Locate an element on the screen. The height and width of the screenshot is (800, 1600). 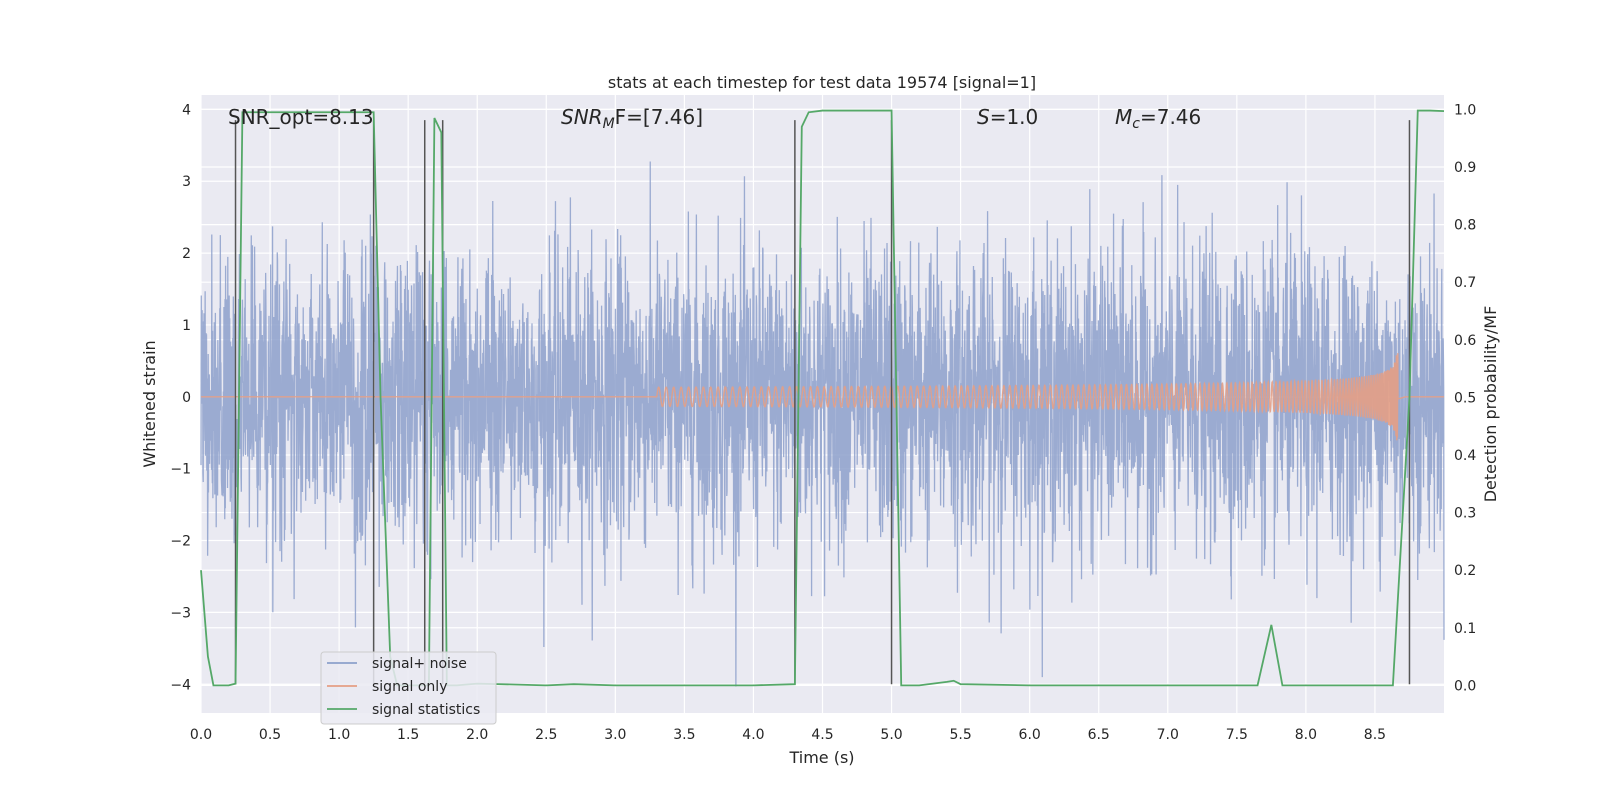
annotation-s-main: S is located at coordinates (983, 117).